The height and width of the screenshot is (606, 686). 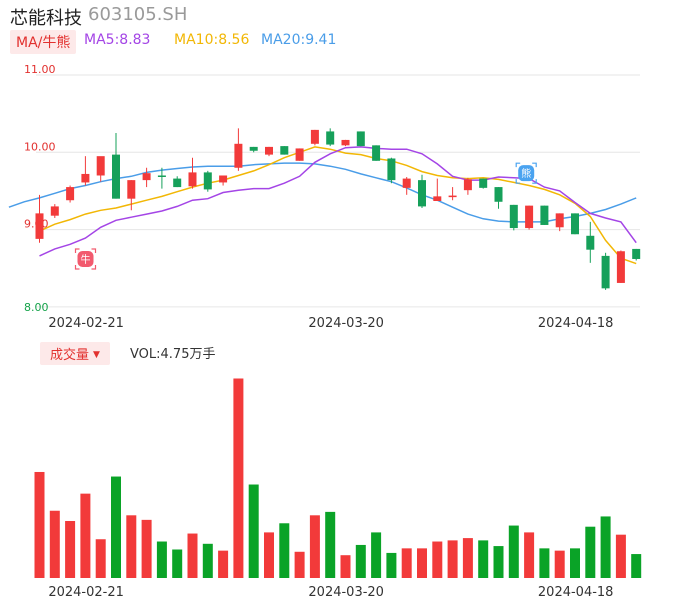 I want to click on bear-marker-icon: 熊, so click(x=526, y=173).